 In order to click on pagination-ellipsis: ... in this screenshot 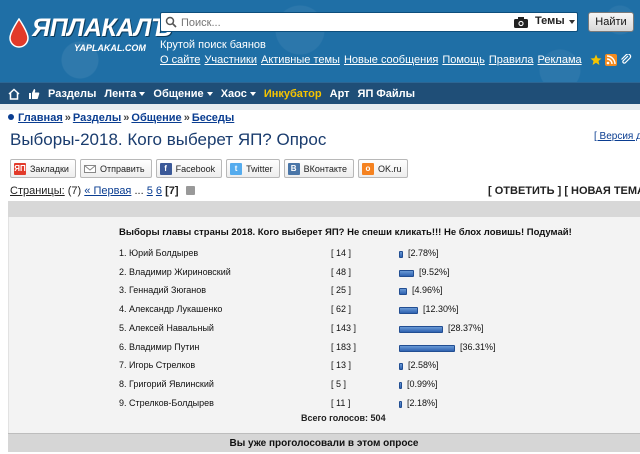, I will do `click(139, 191)`.